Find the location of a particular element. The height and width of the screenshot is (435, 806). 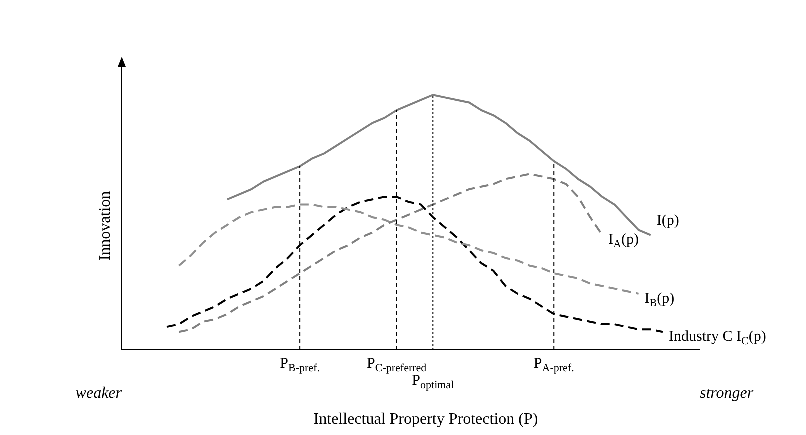

y-axis-title: Innovation is located at coordinates (105, 226).